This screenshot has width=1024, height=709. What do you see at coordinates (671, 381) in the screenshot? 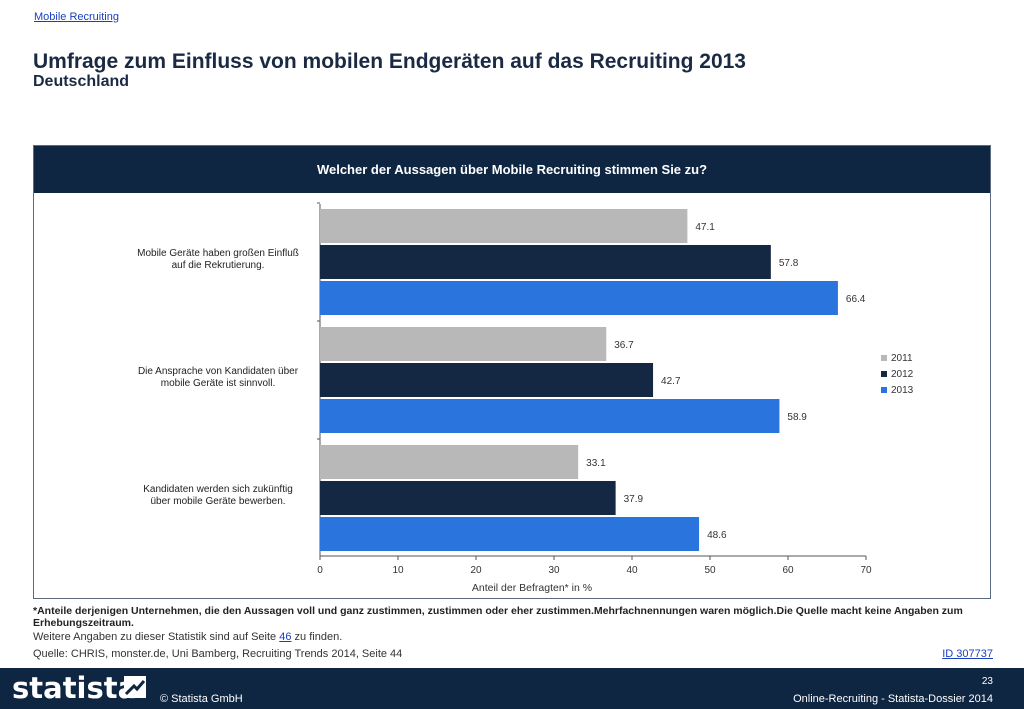
I see `data-label: 42.7` at bounding box center [671, 381].